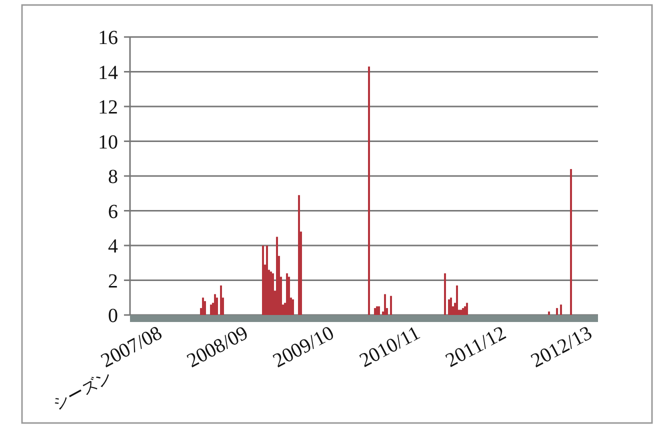 The image size is (659, 430). Describe the element at coordinates (113, 281) in the screenshot. I see `y-tick-label: 2` at that location.